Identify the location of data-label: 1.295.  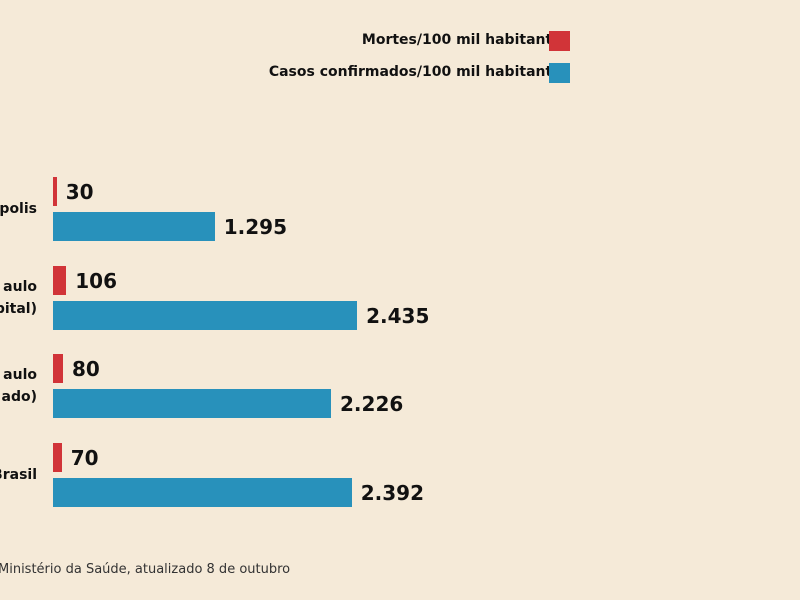
(255, 227).